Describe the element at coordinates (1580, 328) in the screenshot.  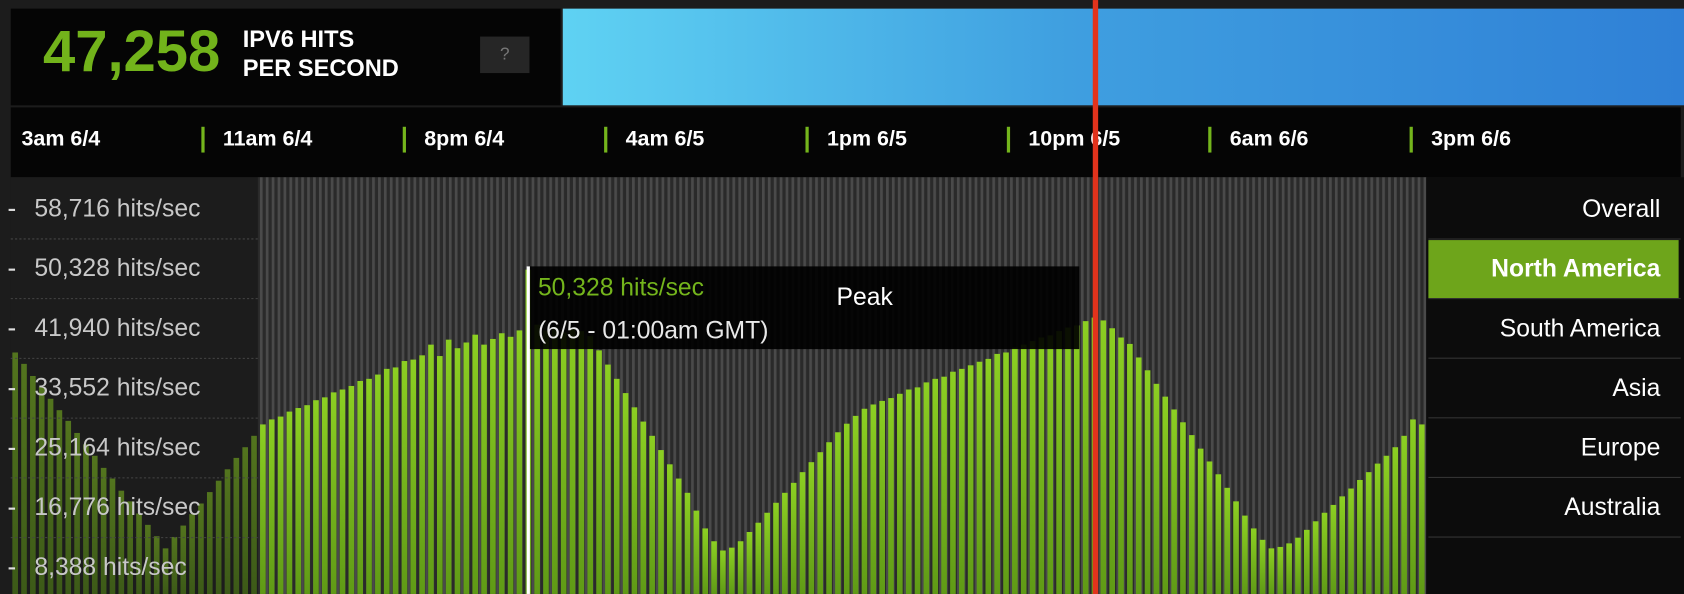
I see `region-label: South America` at that location.